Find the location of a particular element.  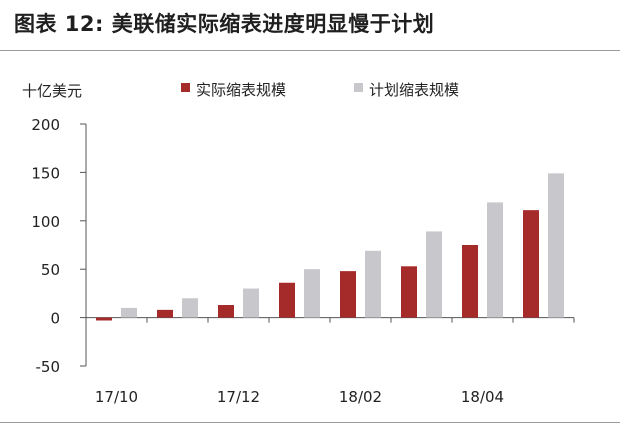

y-tick-label: 50 is located at coordinates (50, 270).